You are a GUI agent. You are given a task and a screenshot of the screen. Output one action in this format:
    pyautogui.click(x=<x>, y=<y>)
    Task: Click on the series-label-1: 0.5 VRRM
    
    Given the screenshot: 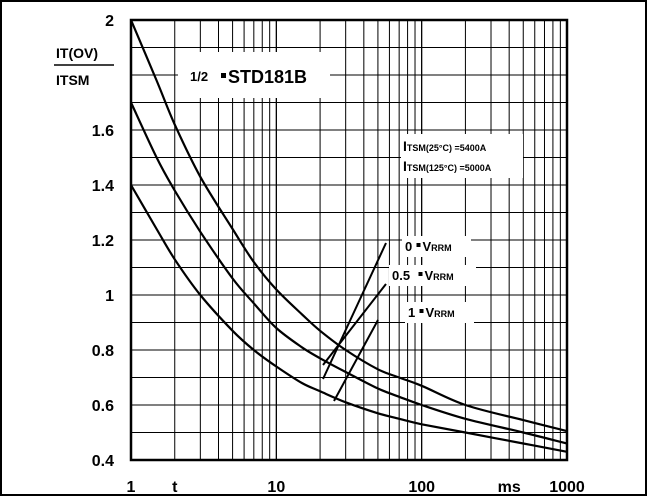 What is the action you would take?
    pyautogui.click(x=423, y=275)
    